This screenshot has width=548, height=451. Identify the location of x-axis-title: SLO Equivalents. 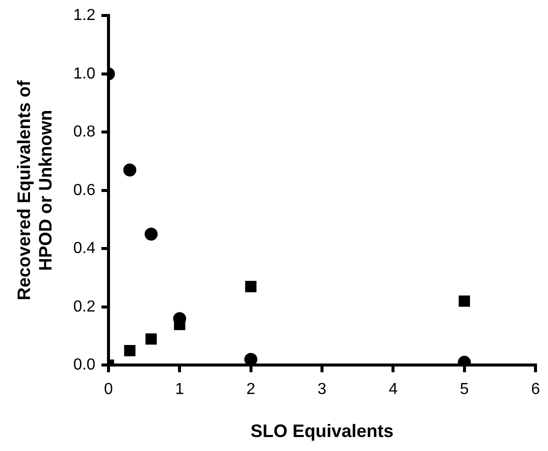
(322, 431).